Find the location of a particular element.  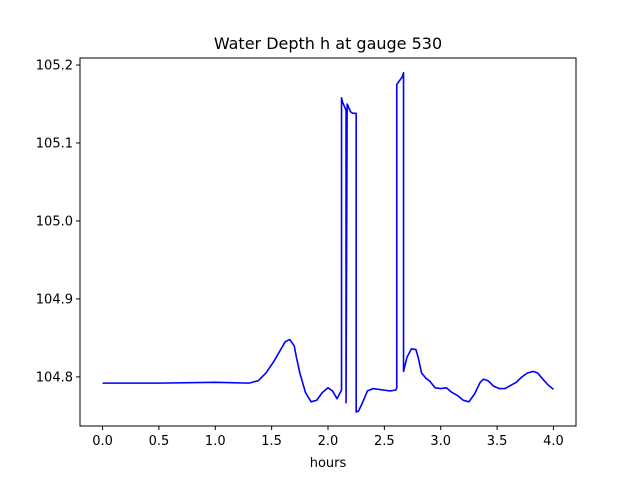

y-tick-label: 105.1 is located at coordinates (54, 143).